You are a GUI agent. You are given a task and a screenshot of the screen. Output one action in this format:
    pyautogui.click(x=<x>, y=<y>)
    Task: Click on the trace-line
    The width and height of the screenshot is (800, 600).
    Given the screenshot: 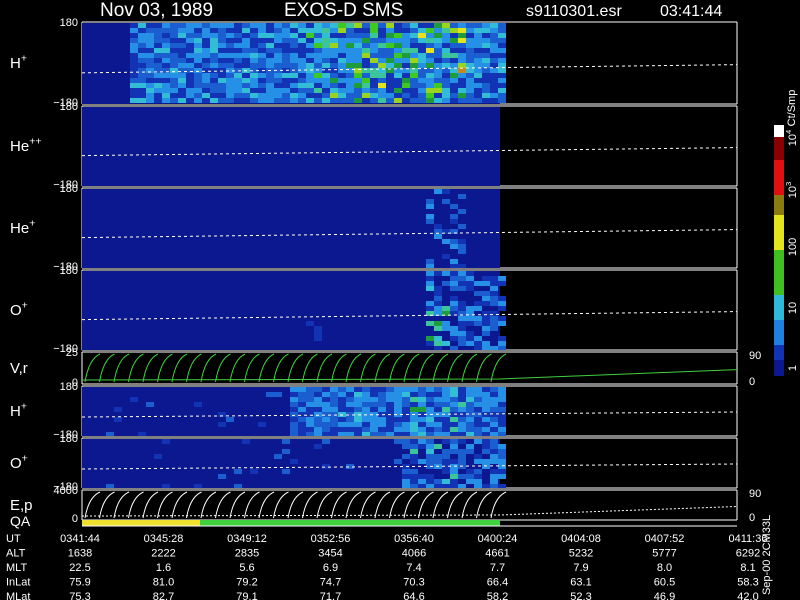 What is the action you would take?
    pyautogui.click(x=409, y=511)
    